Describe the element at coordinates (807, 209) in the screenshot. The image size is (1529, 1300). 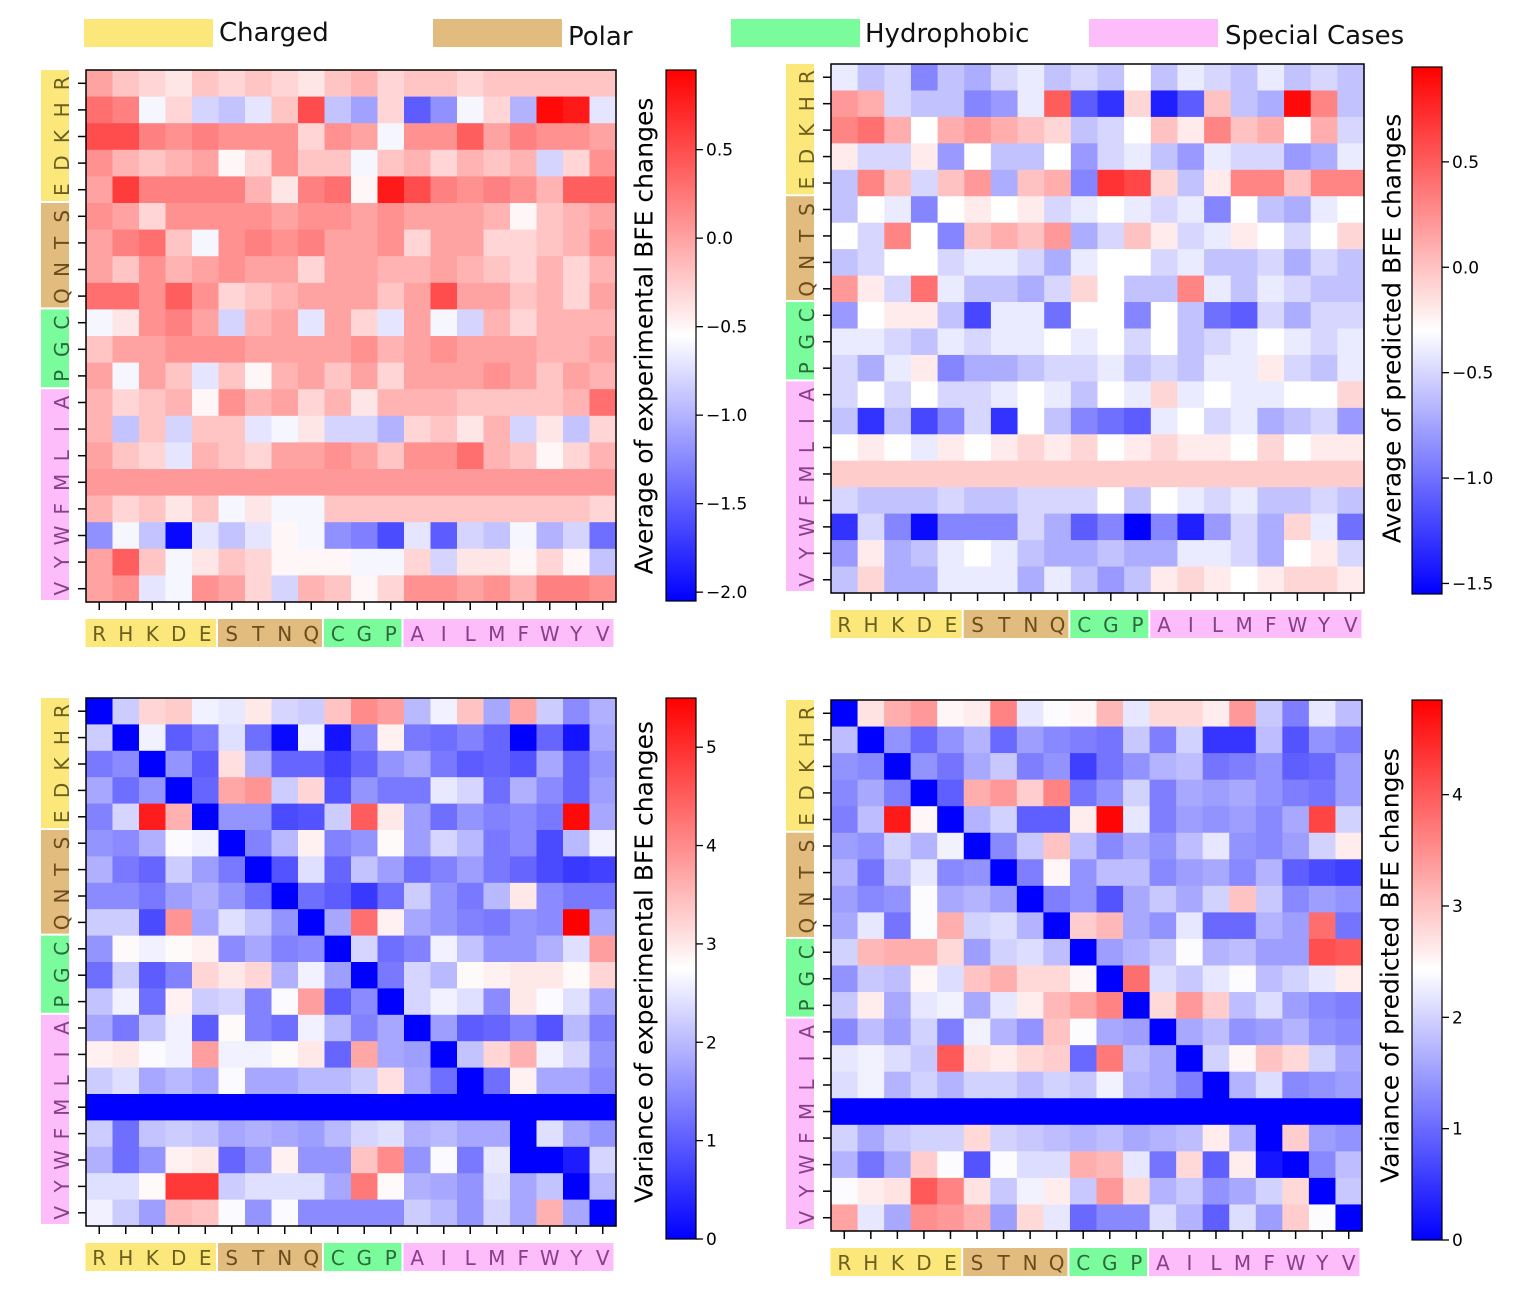
I see `y-tick-label: S` at that location.